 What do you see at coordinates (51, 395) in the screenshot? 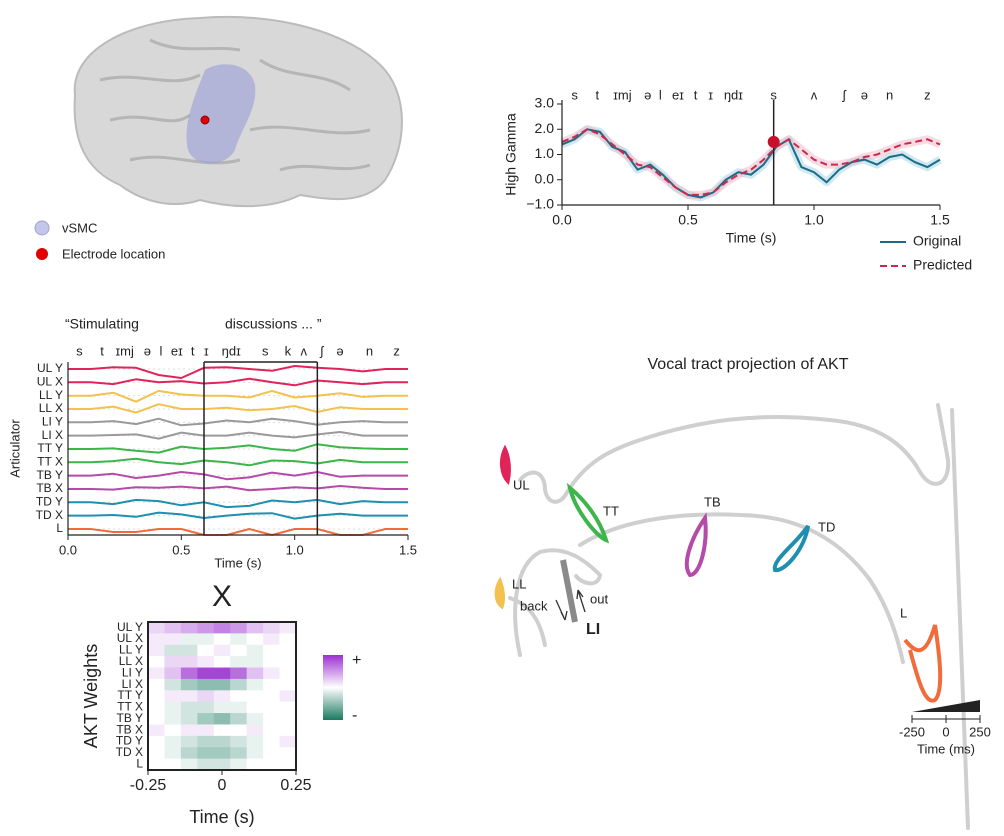
I see `row-label: LL Y` at bounding box center [51, 395].